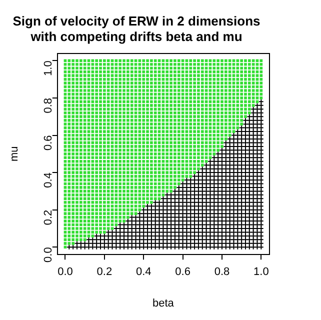 Image resolution: width=321 pixels, height=320 pixels. I want to click on y-tick-label: 0.0, so click(48, 254).